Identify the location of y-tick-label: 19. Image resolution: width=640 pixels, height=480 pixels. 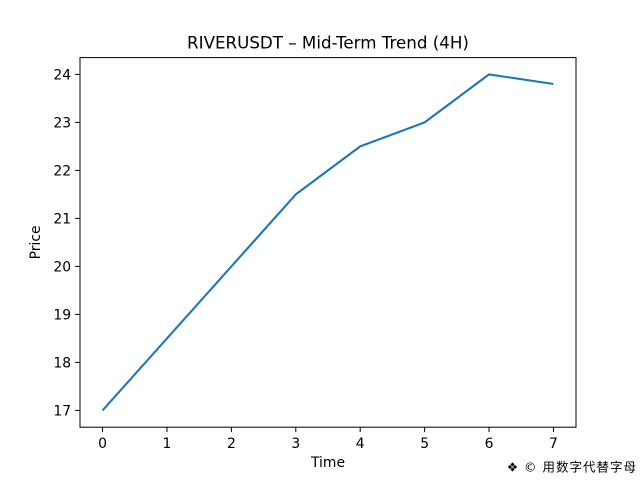
(62, 315).